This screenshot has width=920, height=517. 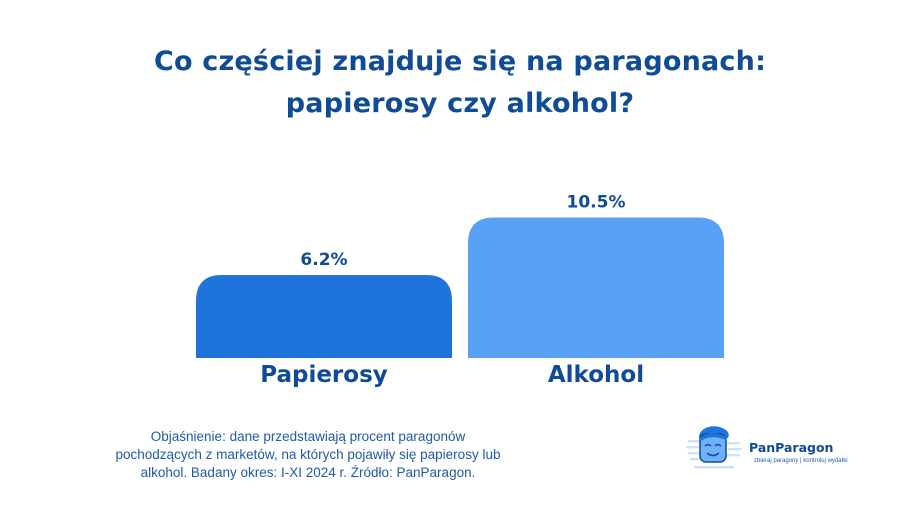 What do you see at coordinates (596, 375) in the screenshot?
I see `category-label-alkohol: Alkohol` at bounding box center [596, 375].